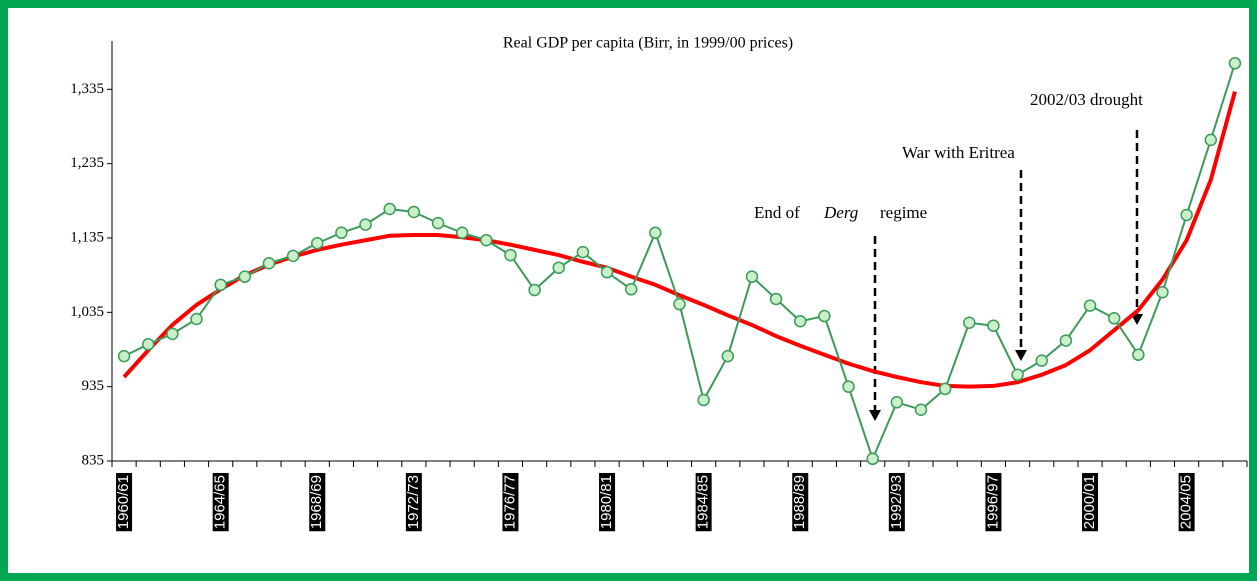  What do you see at coordinates (958, 152) in the screenshot?
I see `annotation: War with Eritrea` at bounding box center [958, 152].